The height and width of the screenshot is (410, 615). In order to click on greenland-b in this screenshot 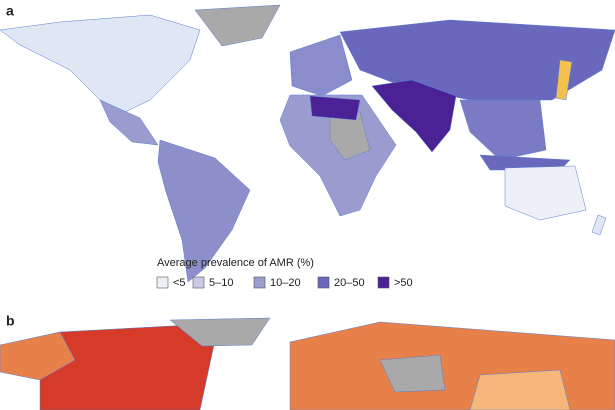, I will do `click(220, 332)`.